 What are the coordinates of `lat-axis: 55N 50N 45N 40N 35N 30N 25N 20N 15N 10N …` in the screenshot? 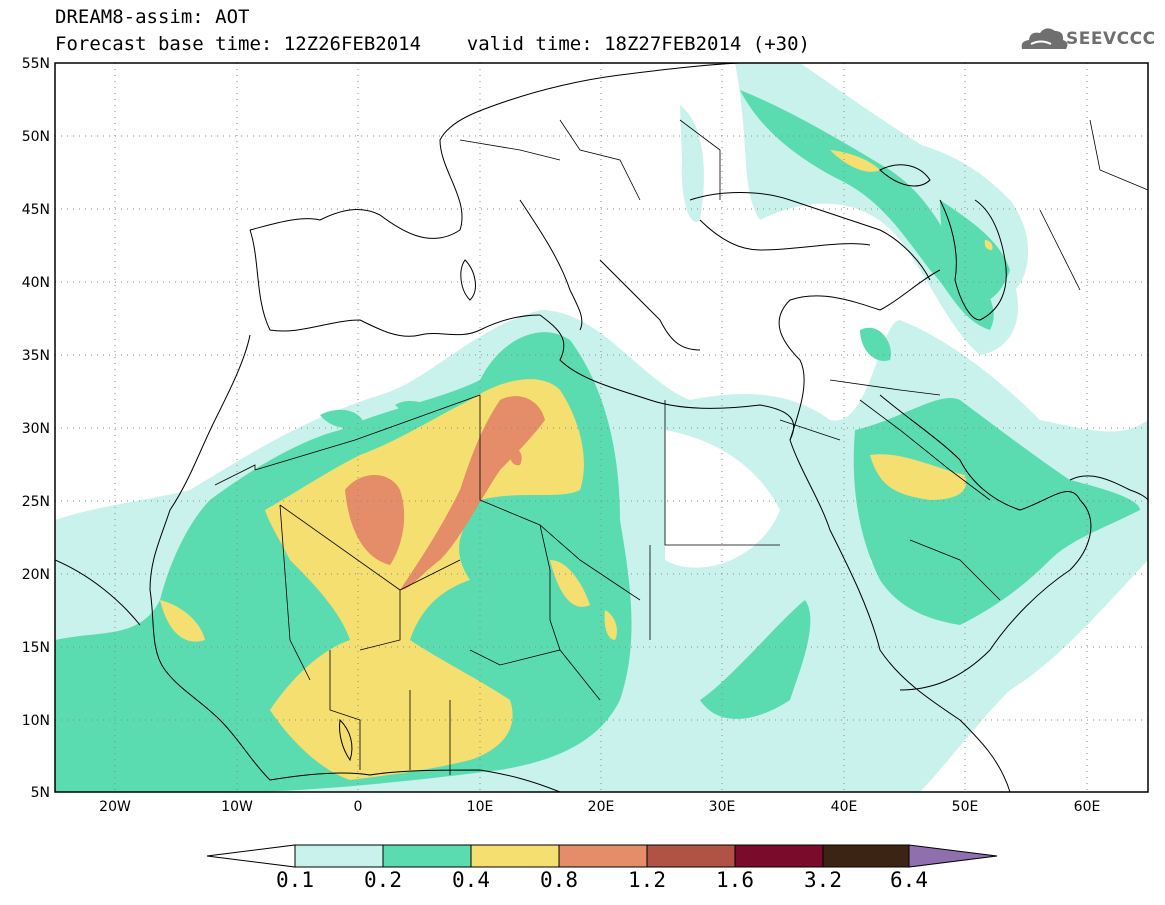 It's located at (36, 428).